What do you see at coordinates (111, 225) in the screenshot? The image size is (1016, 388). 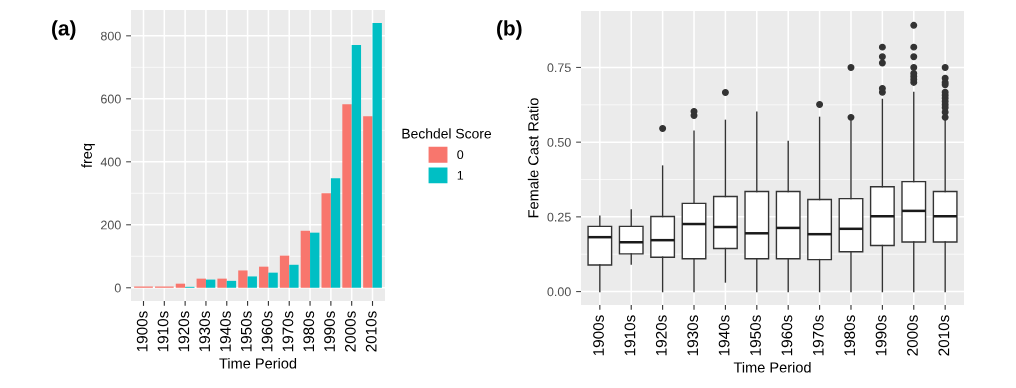 I see `y-tick-label: 200` at bounding box center [111, 225].